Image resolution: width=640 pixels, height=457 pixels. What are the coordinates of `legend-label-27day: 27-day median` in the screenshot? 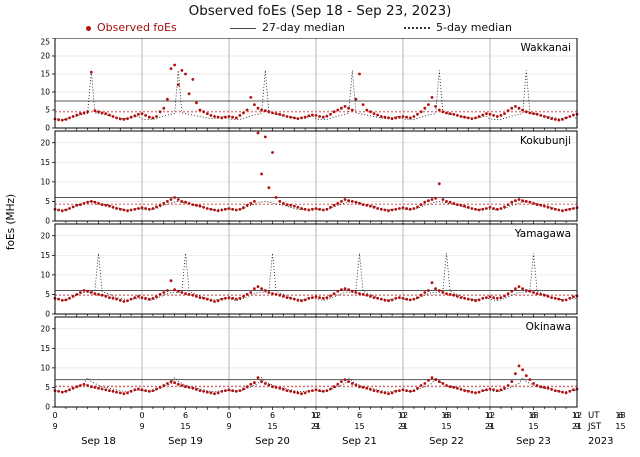 It's located at (303, 27).